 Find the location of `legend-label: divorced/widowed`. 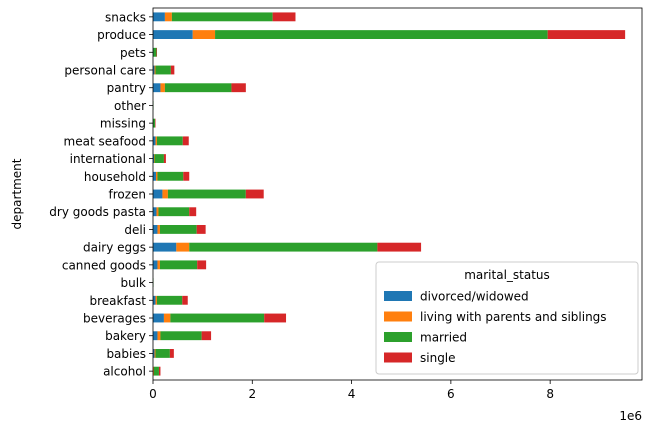

legend-label: divorced/widowed is located at coordinates (474, 297).